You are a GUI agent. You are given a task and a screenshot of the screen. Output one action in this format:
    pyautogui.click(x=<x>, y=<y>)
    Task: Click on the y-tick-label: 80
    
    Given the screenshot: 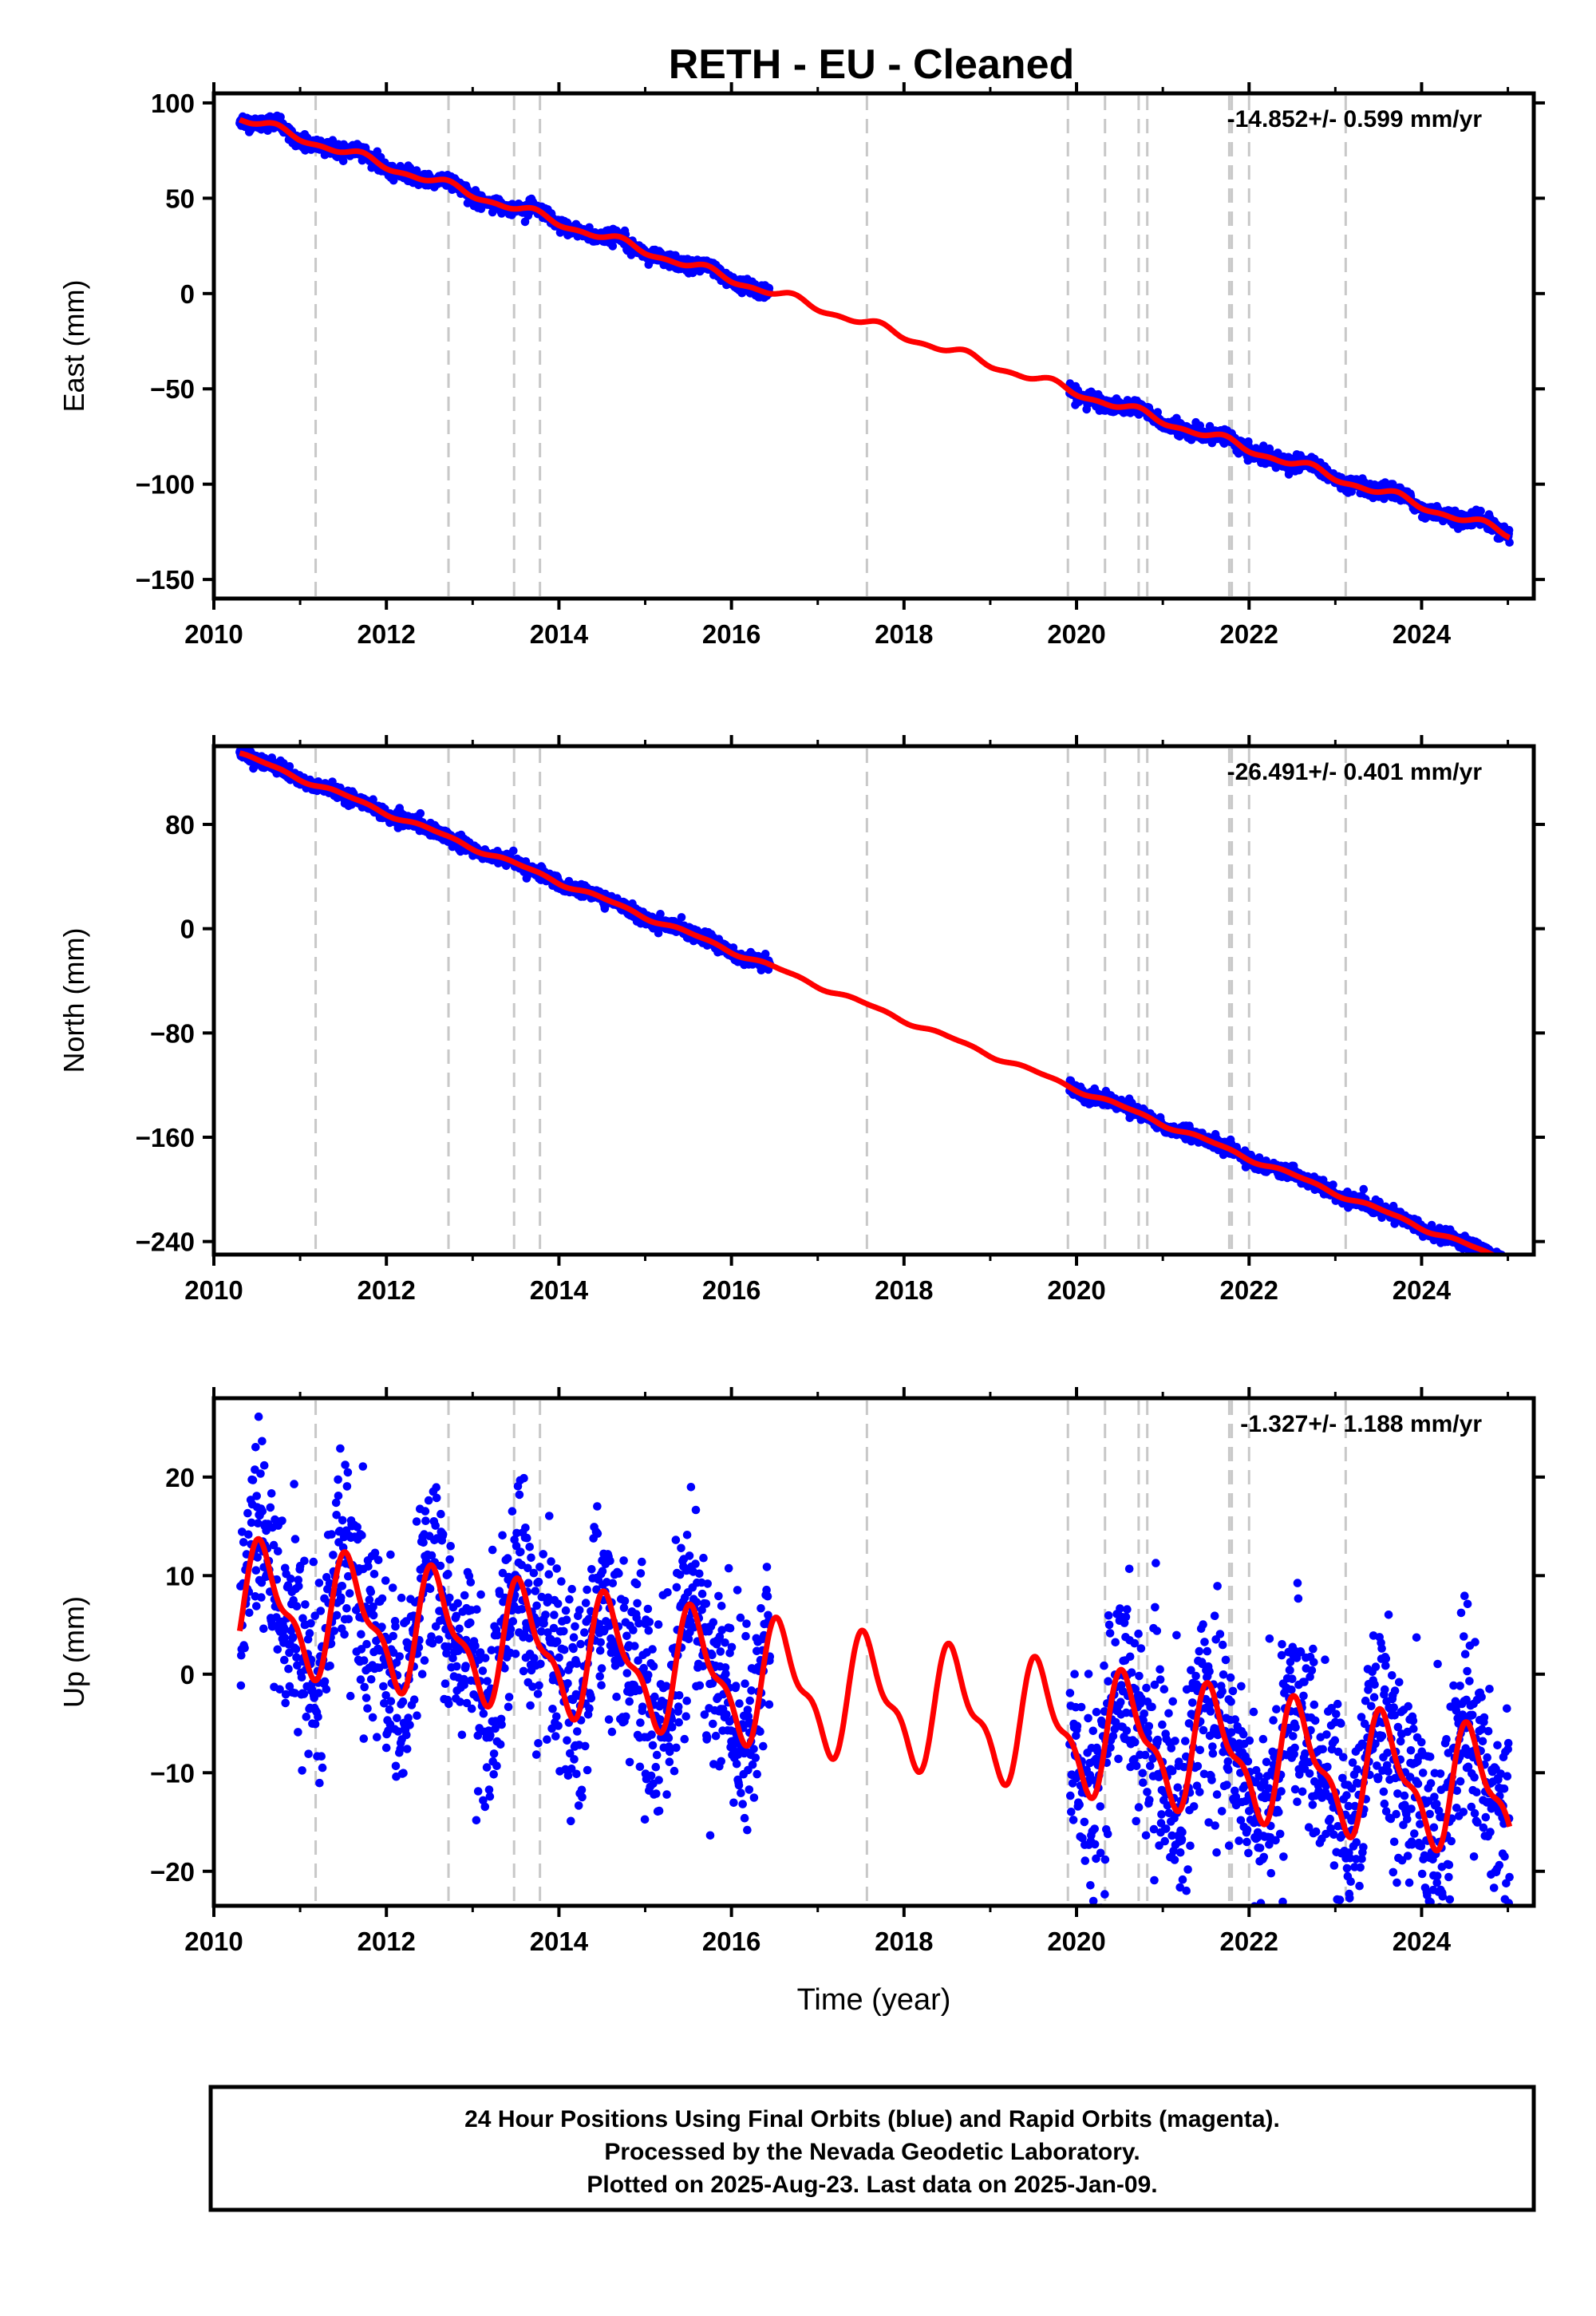 What is the action you would take?
    pyautogui.click(x=180, y=825)
    